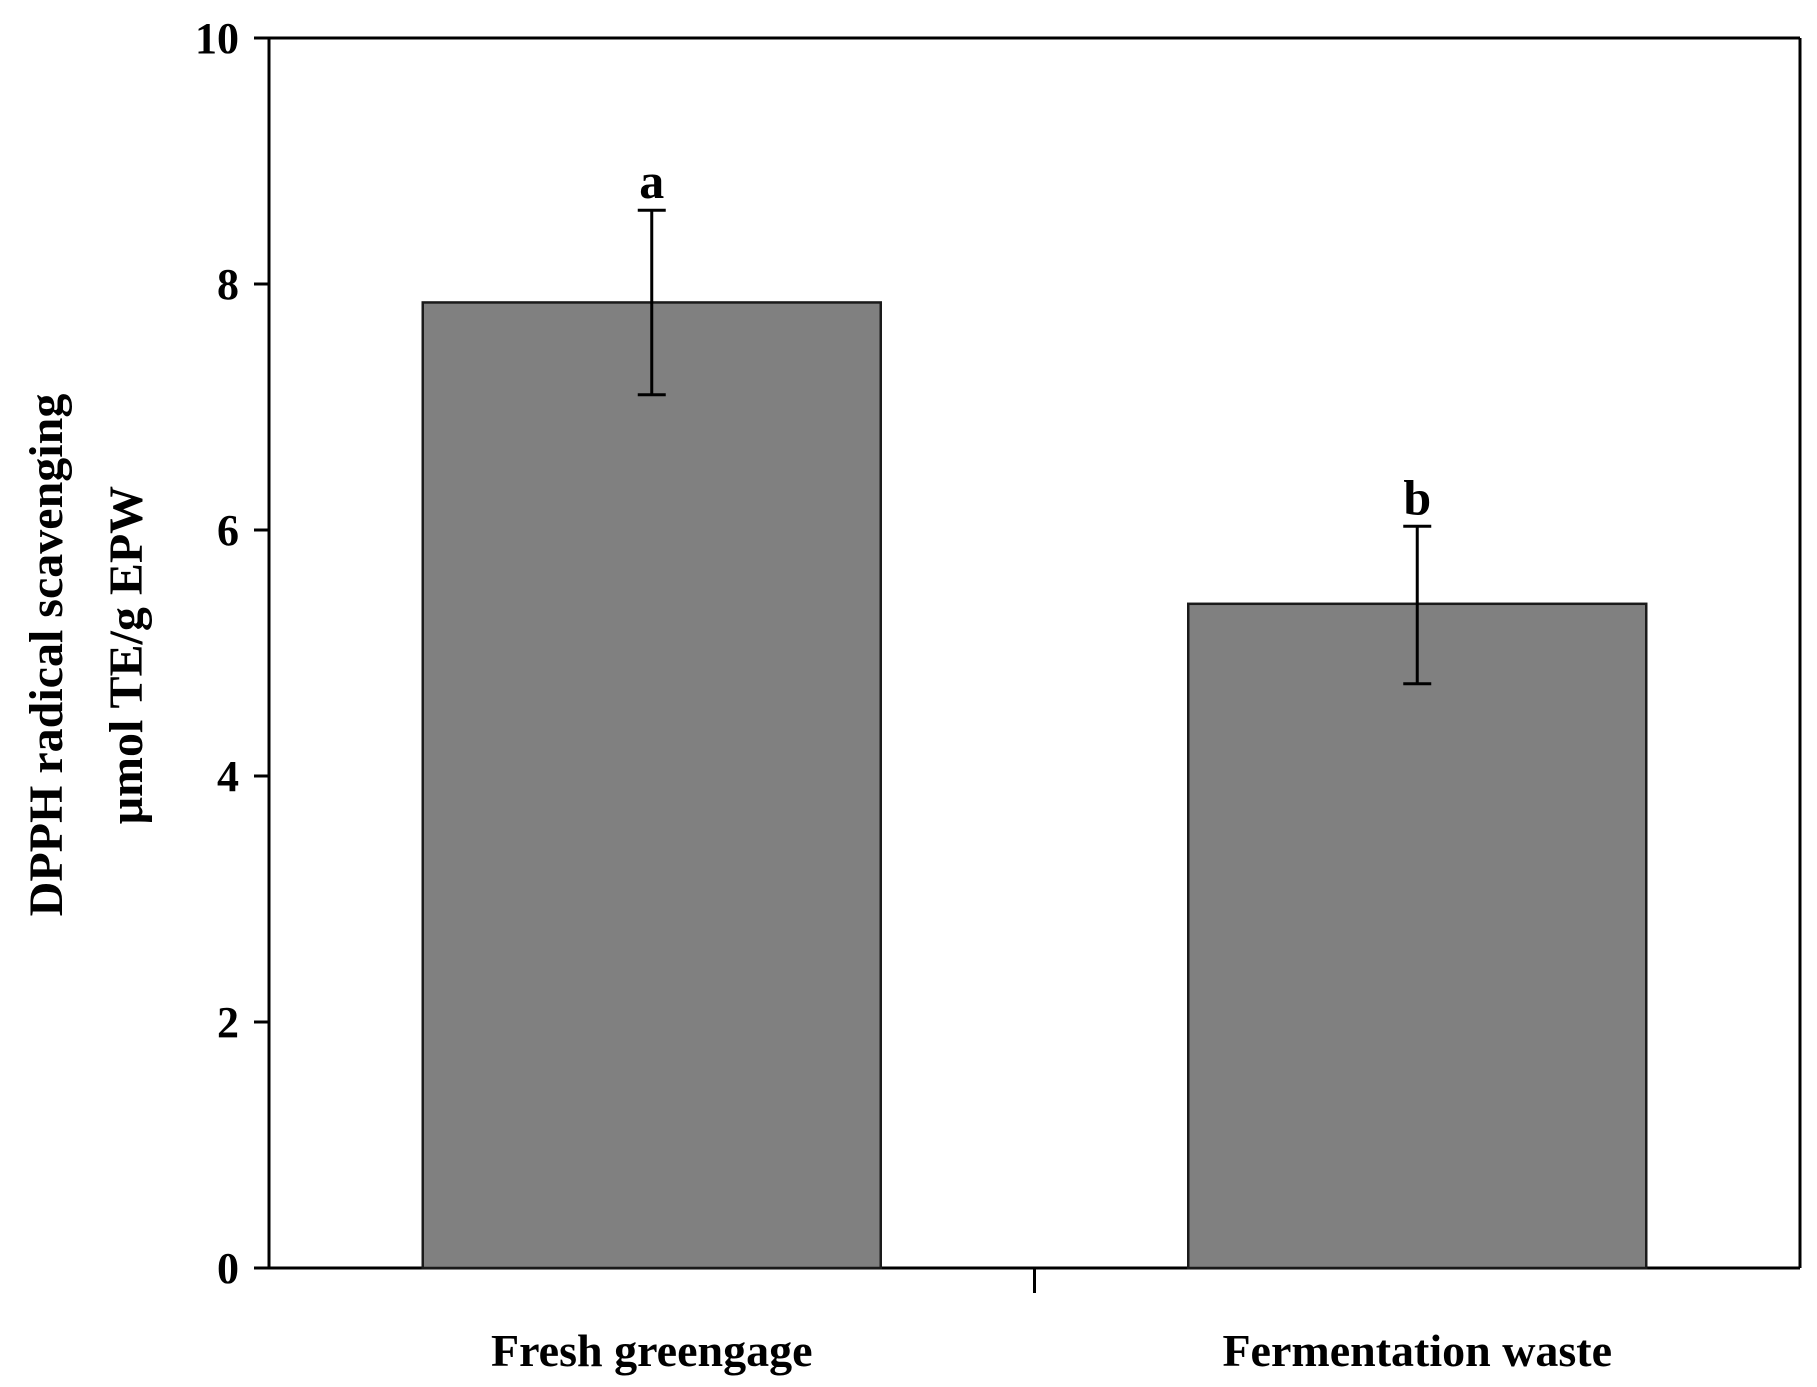  Describe the element at coordinates (228, 284) in the screenshot. I see `y-tick-label: 8` at that location.